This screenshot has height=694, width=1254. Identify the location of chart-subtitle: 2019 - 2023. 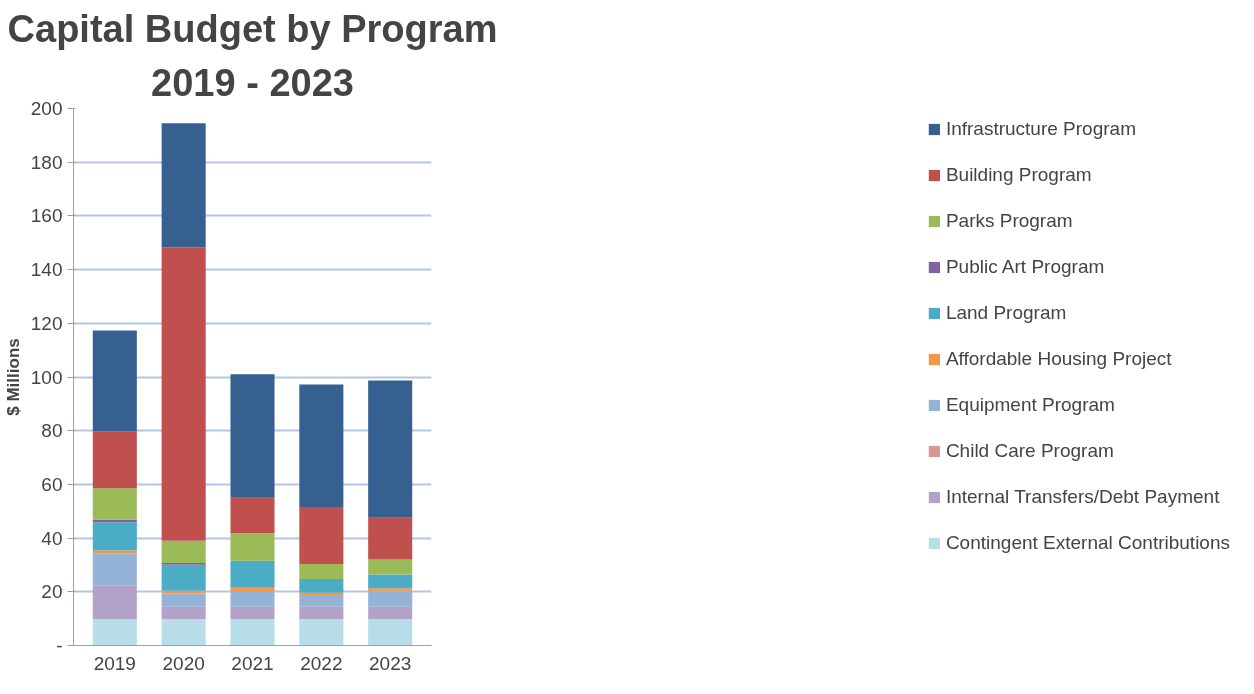
(252, 82).